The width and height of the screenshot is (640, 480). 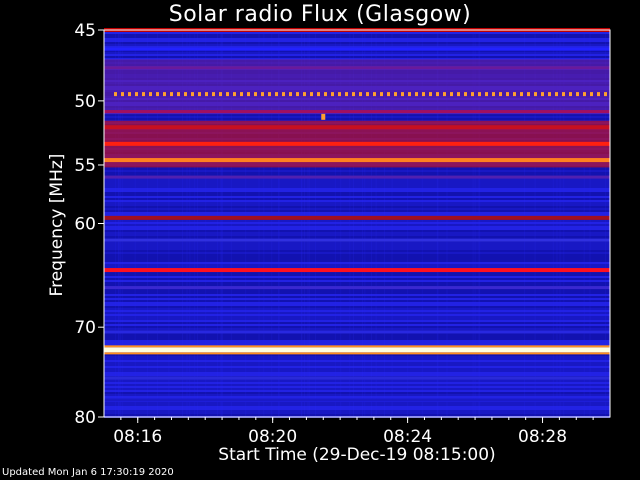 What do you see at coordinates (85, 418) in the screenshot?
I see `y-tick-label: 80` at bounding box center [85, 418].